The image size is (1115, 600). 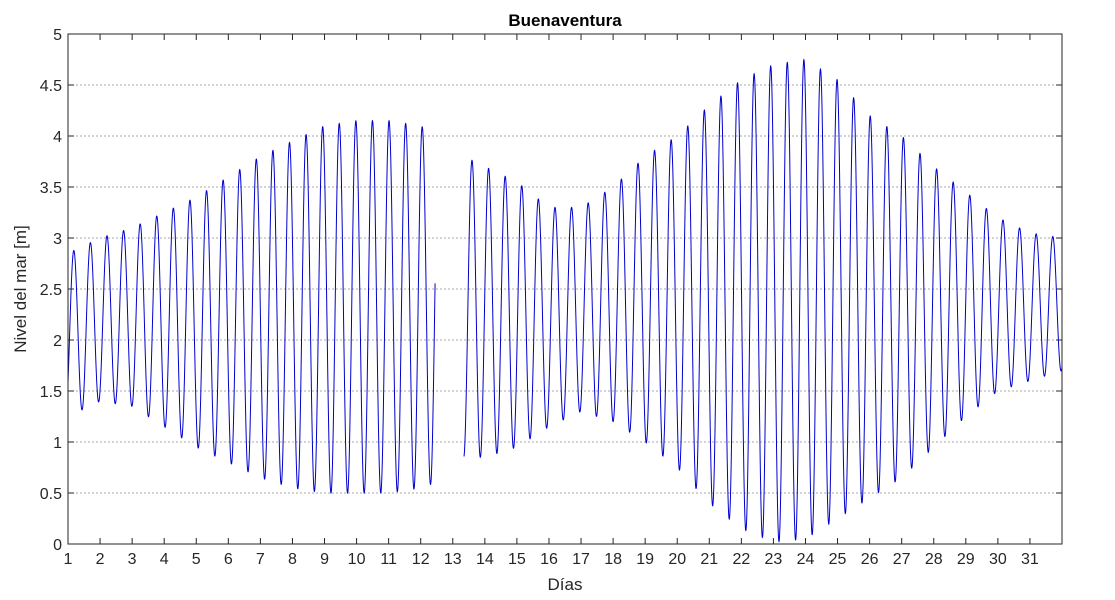 What do you see at coordinates (51, 86) in the screenshot?
I see `y-tick-label: 4.5` at bounding box center [51, 86].